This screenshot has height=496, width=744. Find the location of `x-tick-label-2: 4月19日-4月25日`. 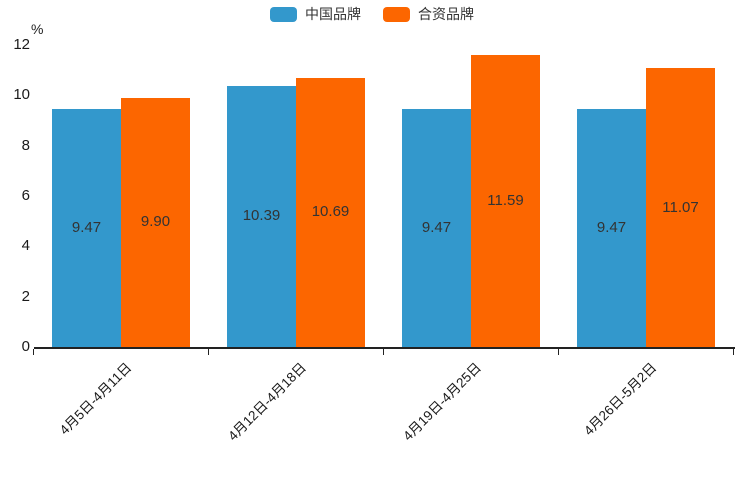

x-tick-label-2: 4月19日-4月25日 is located at coordinates (442, 401).